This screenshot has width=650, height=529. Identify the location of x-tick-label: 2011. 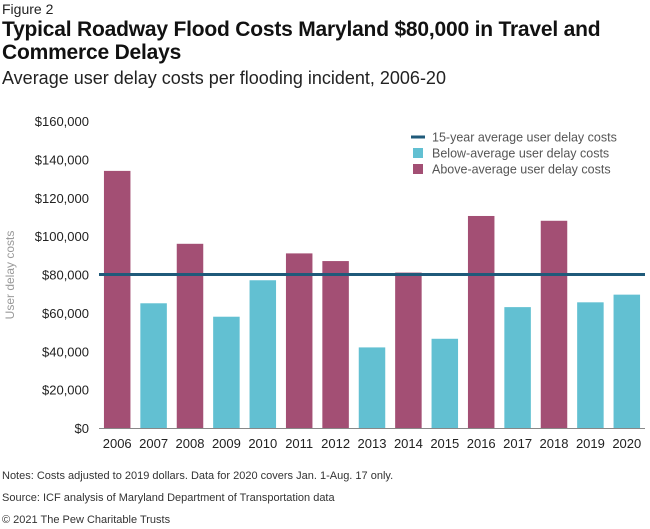
(299, 443).